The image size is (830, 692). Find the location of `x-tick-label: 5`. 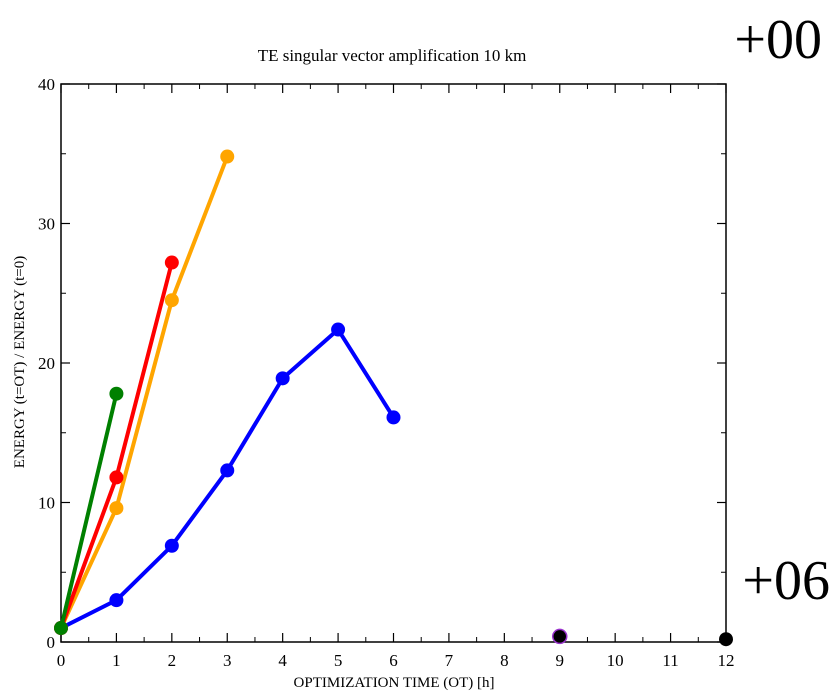

x-tick-label: 5 is located at coordinates (338, 660).